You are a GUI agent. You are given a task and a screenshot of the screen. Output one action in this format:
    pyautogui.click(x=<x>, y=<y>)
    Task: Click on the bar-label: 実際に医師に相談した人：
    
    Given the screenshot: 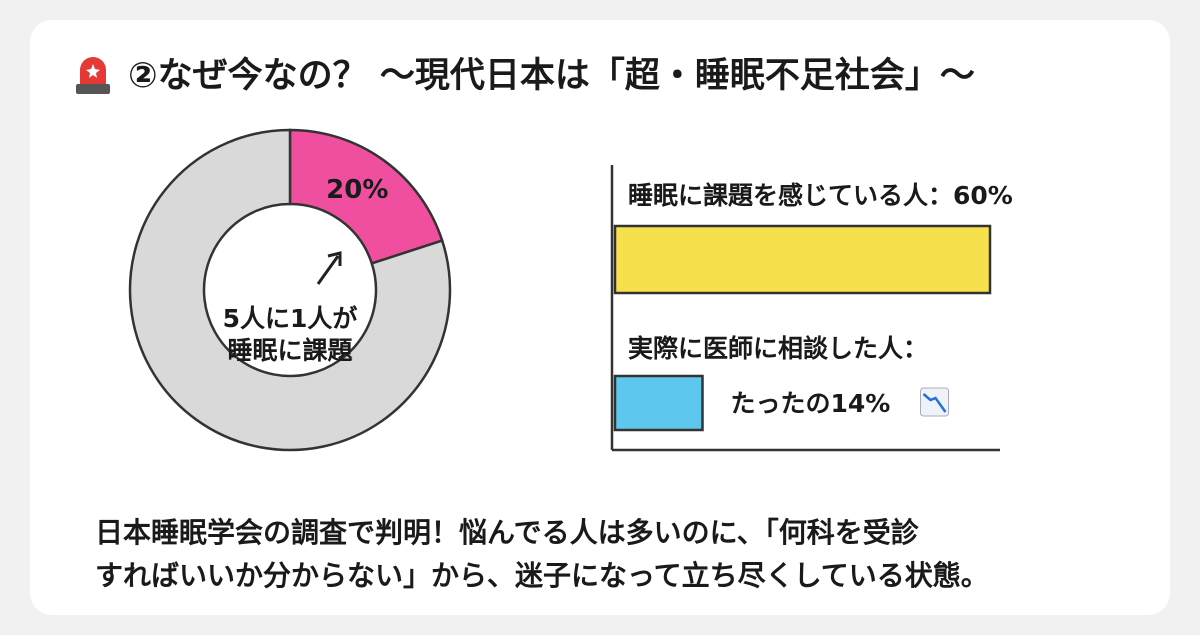 What is the action you would take?
    pyautogui.click(x=778, y=348)
    